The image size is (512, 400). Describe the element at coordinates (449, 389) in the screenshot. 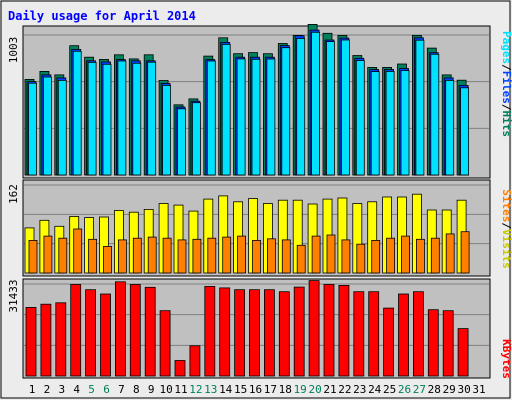

I see `x-label-day-29: 29` at that location.